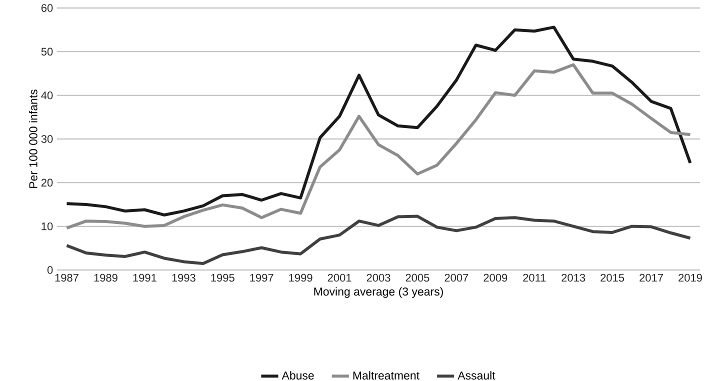  Describe the element at coordinates (378, 239) in the screenshot. I see `line-series` at that location.